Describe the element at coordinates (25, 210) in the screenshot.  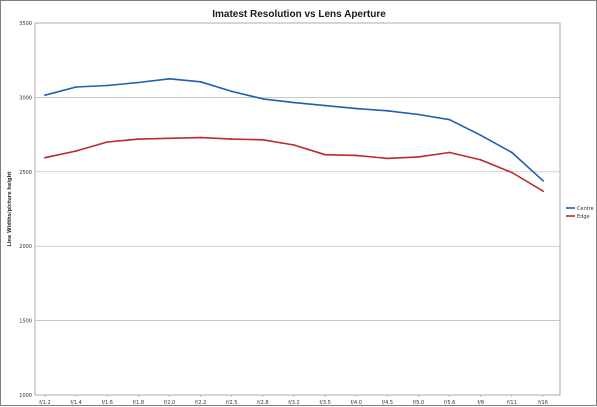
I see `y-tick-labels: 1000 1500 2000 2500 3000 3500` at that location.